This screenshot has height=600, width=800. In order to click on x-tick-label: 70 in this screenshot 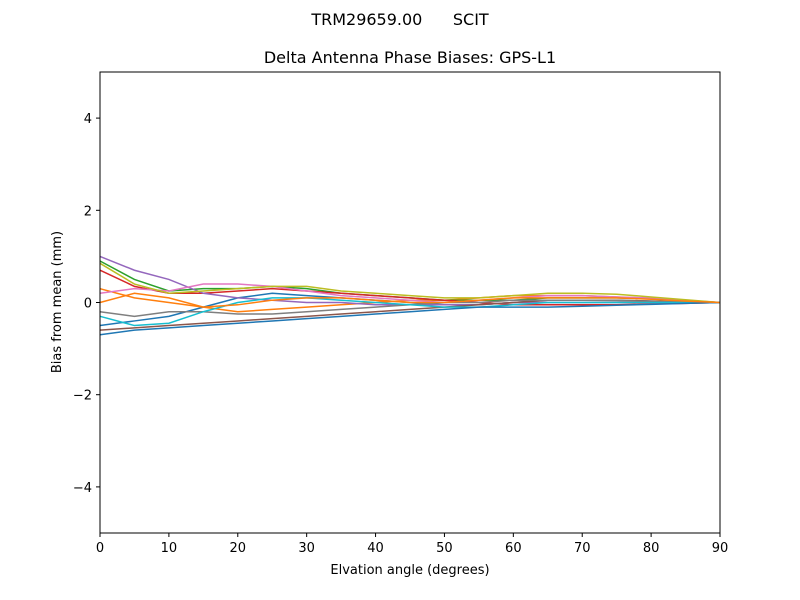, I will do `click(582, 548)`.